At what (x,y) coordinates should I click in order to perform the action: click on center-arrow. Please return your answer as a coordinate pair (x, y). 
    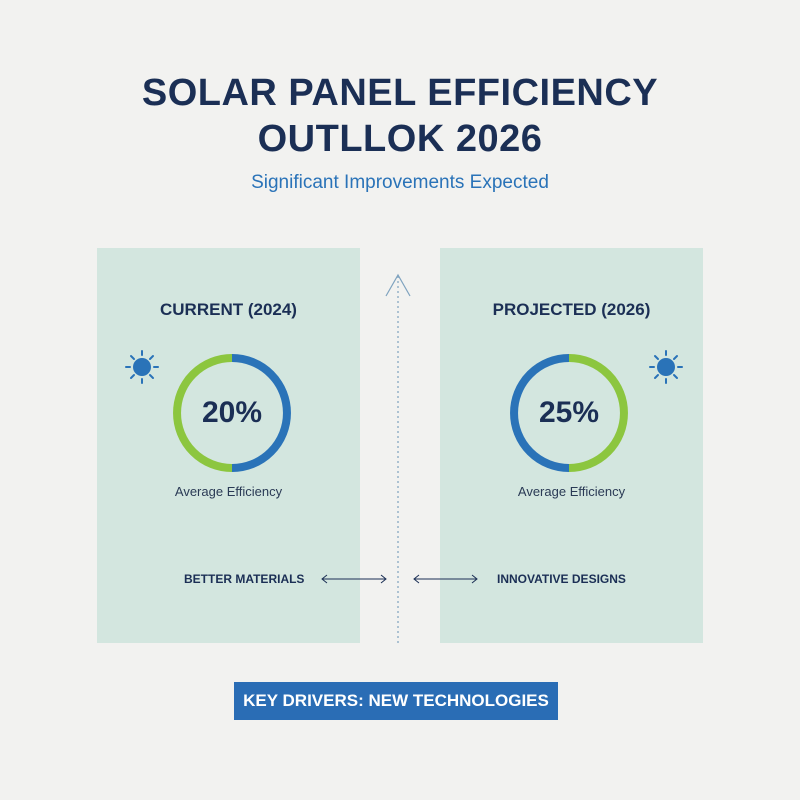
    Looking at the image, I should click on (398, 459).